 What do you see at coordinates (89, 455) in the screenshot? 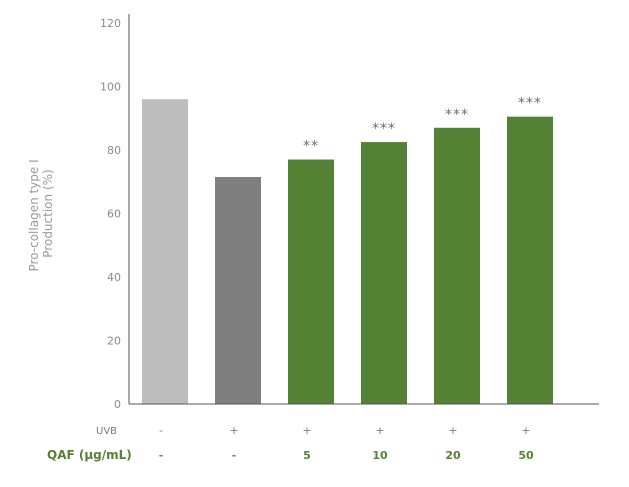
I see `qaf-row-label: QAF (μg/mL)` at bounding box center [89, 455].